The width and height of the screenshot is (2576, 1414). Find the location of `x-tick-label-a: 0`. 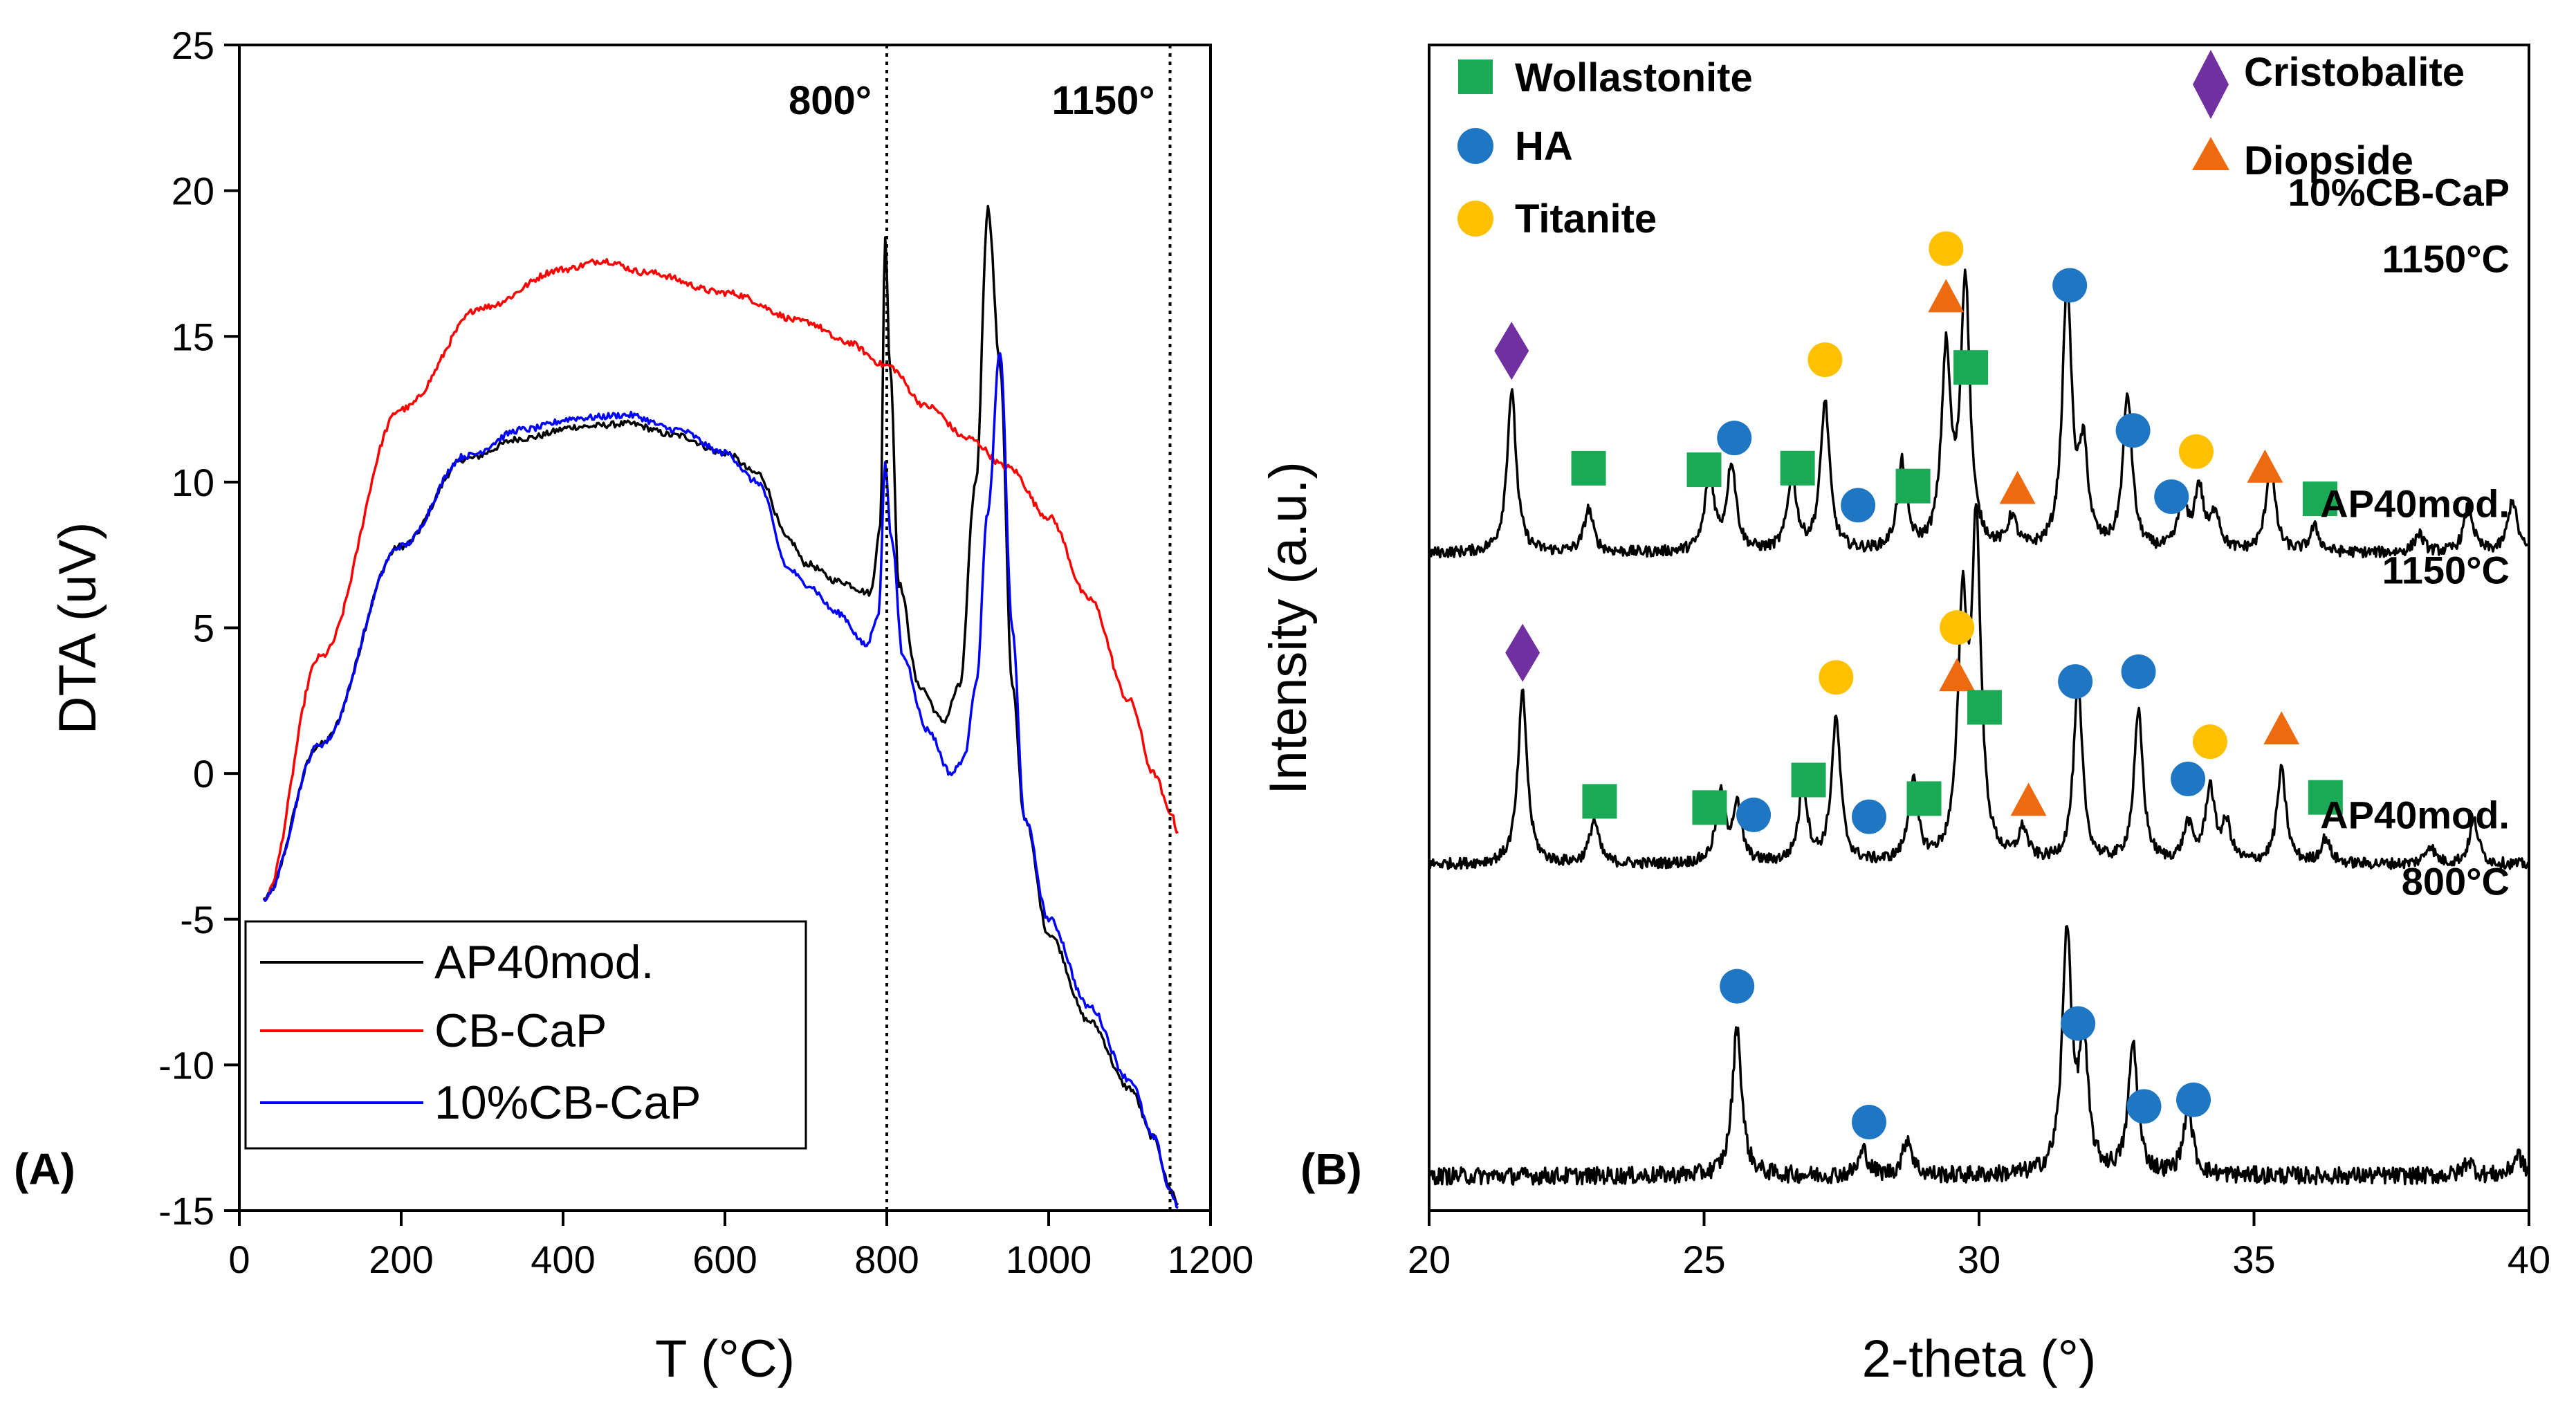

x-tick-label-a: 0 is located at coordinates (239, 1259).